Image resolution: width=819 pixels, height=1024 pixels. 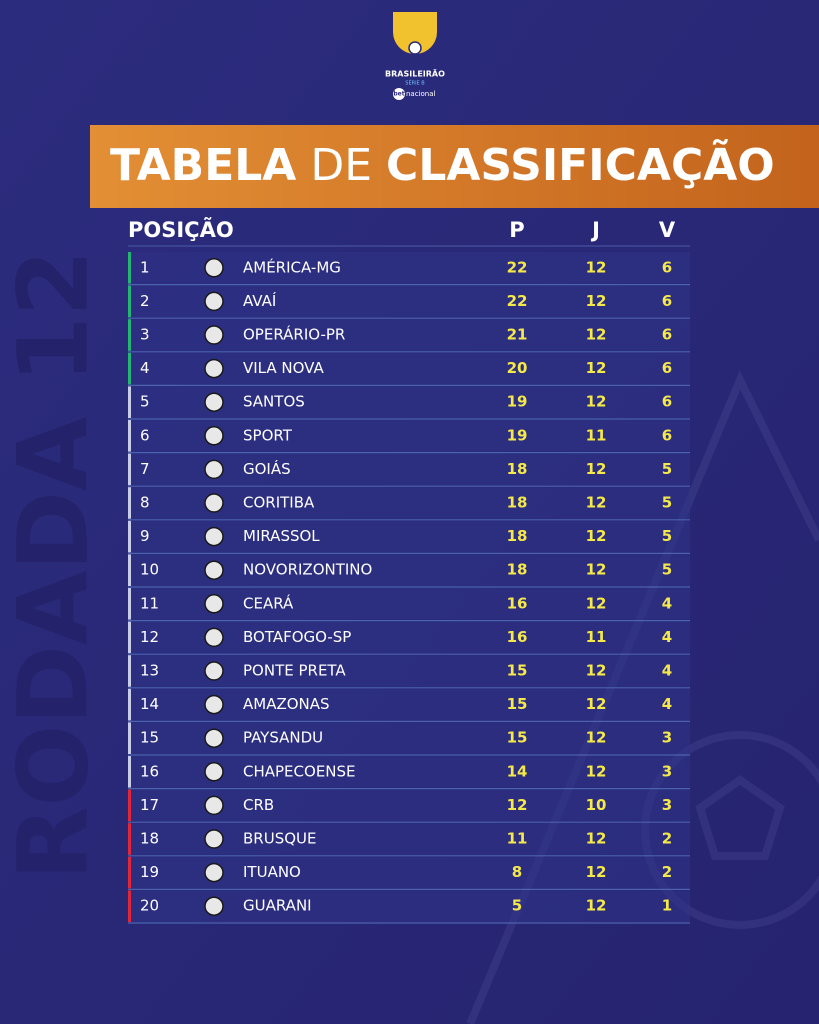 What do you see at coordinates (516, 230) in the screenshot?
I see `column-header: P` at bounding box center [516, 230].